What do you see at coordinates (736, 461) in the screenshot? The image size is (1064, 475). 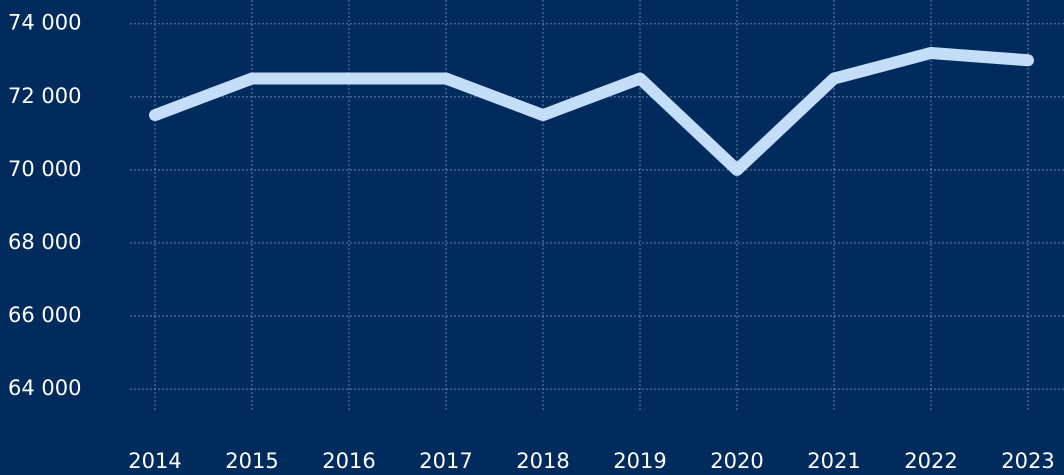 I see `x-tick-label: 2020` at bounding box center [736, 461].